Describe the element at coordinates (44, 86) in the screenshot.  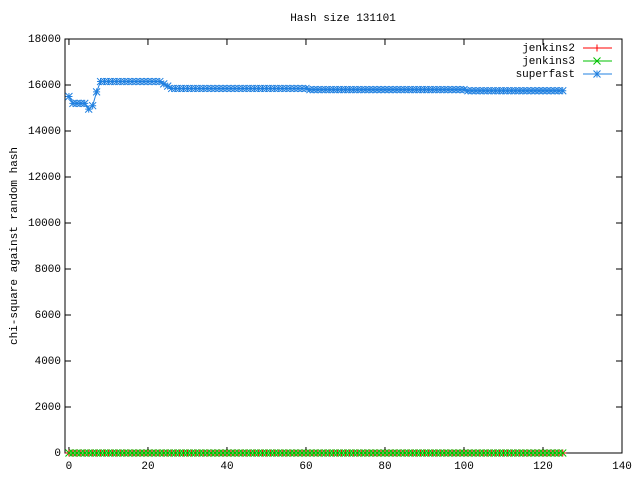
I see `y-tick-label: 16000` at that location.